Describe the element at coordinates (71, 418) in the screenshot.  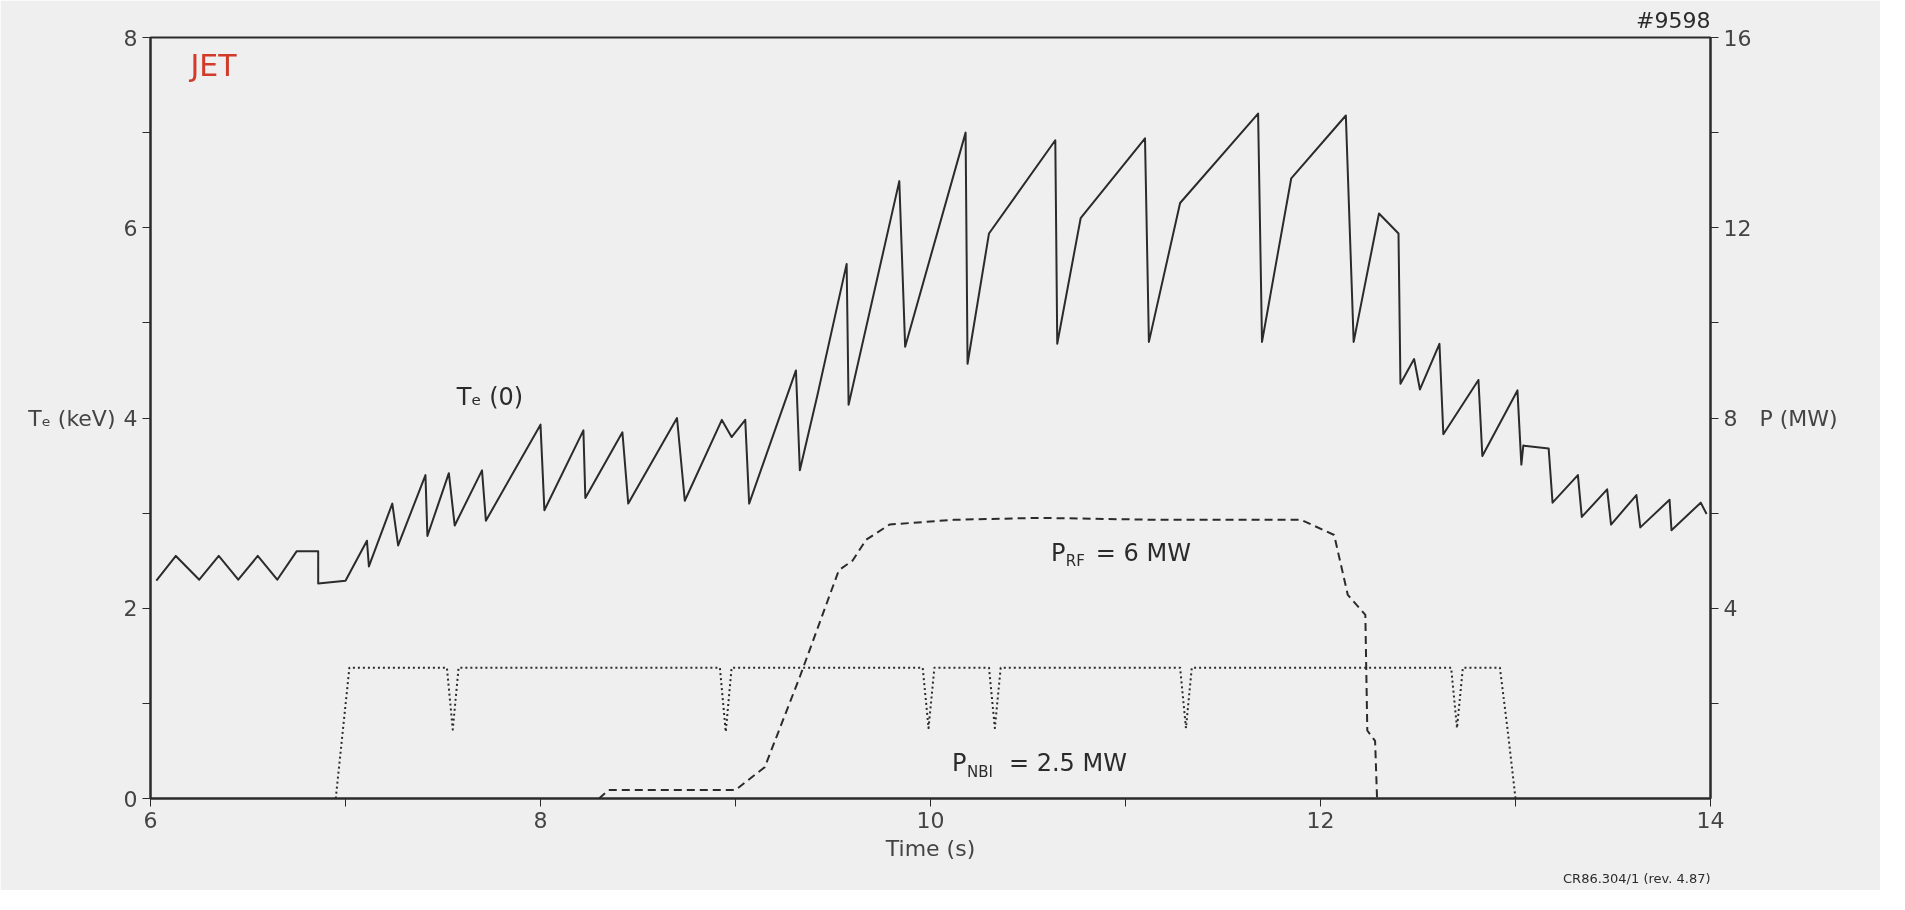
I see `y-axis-title: Tₑ (keV)` at that location.